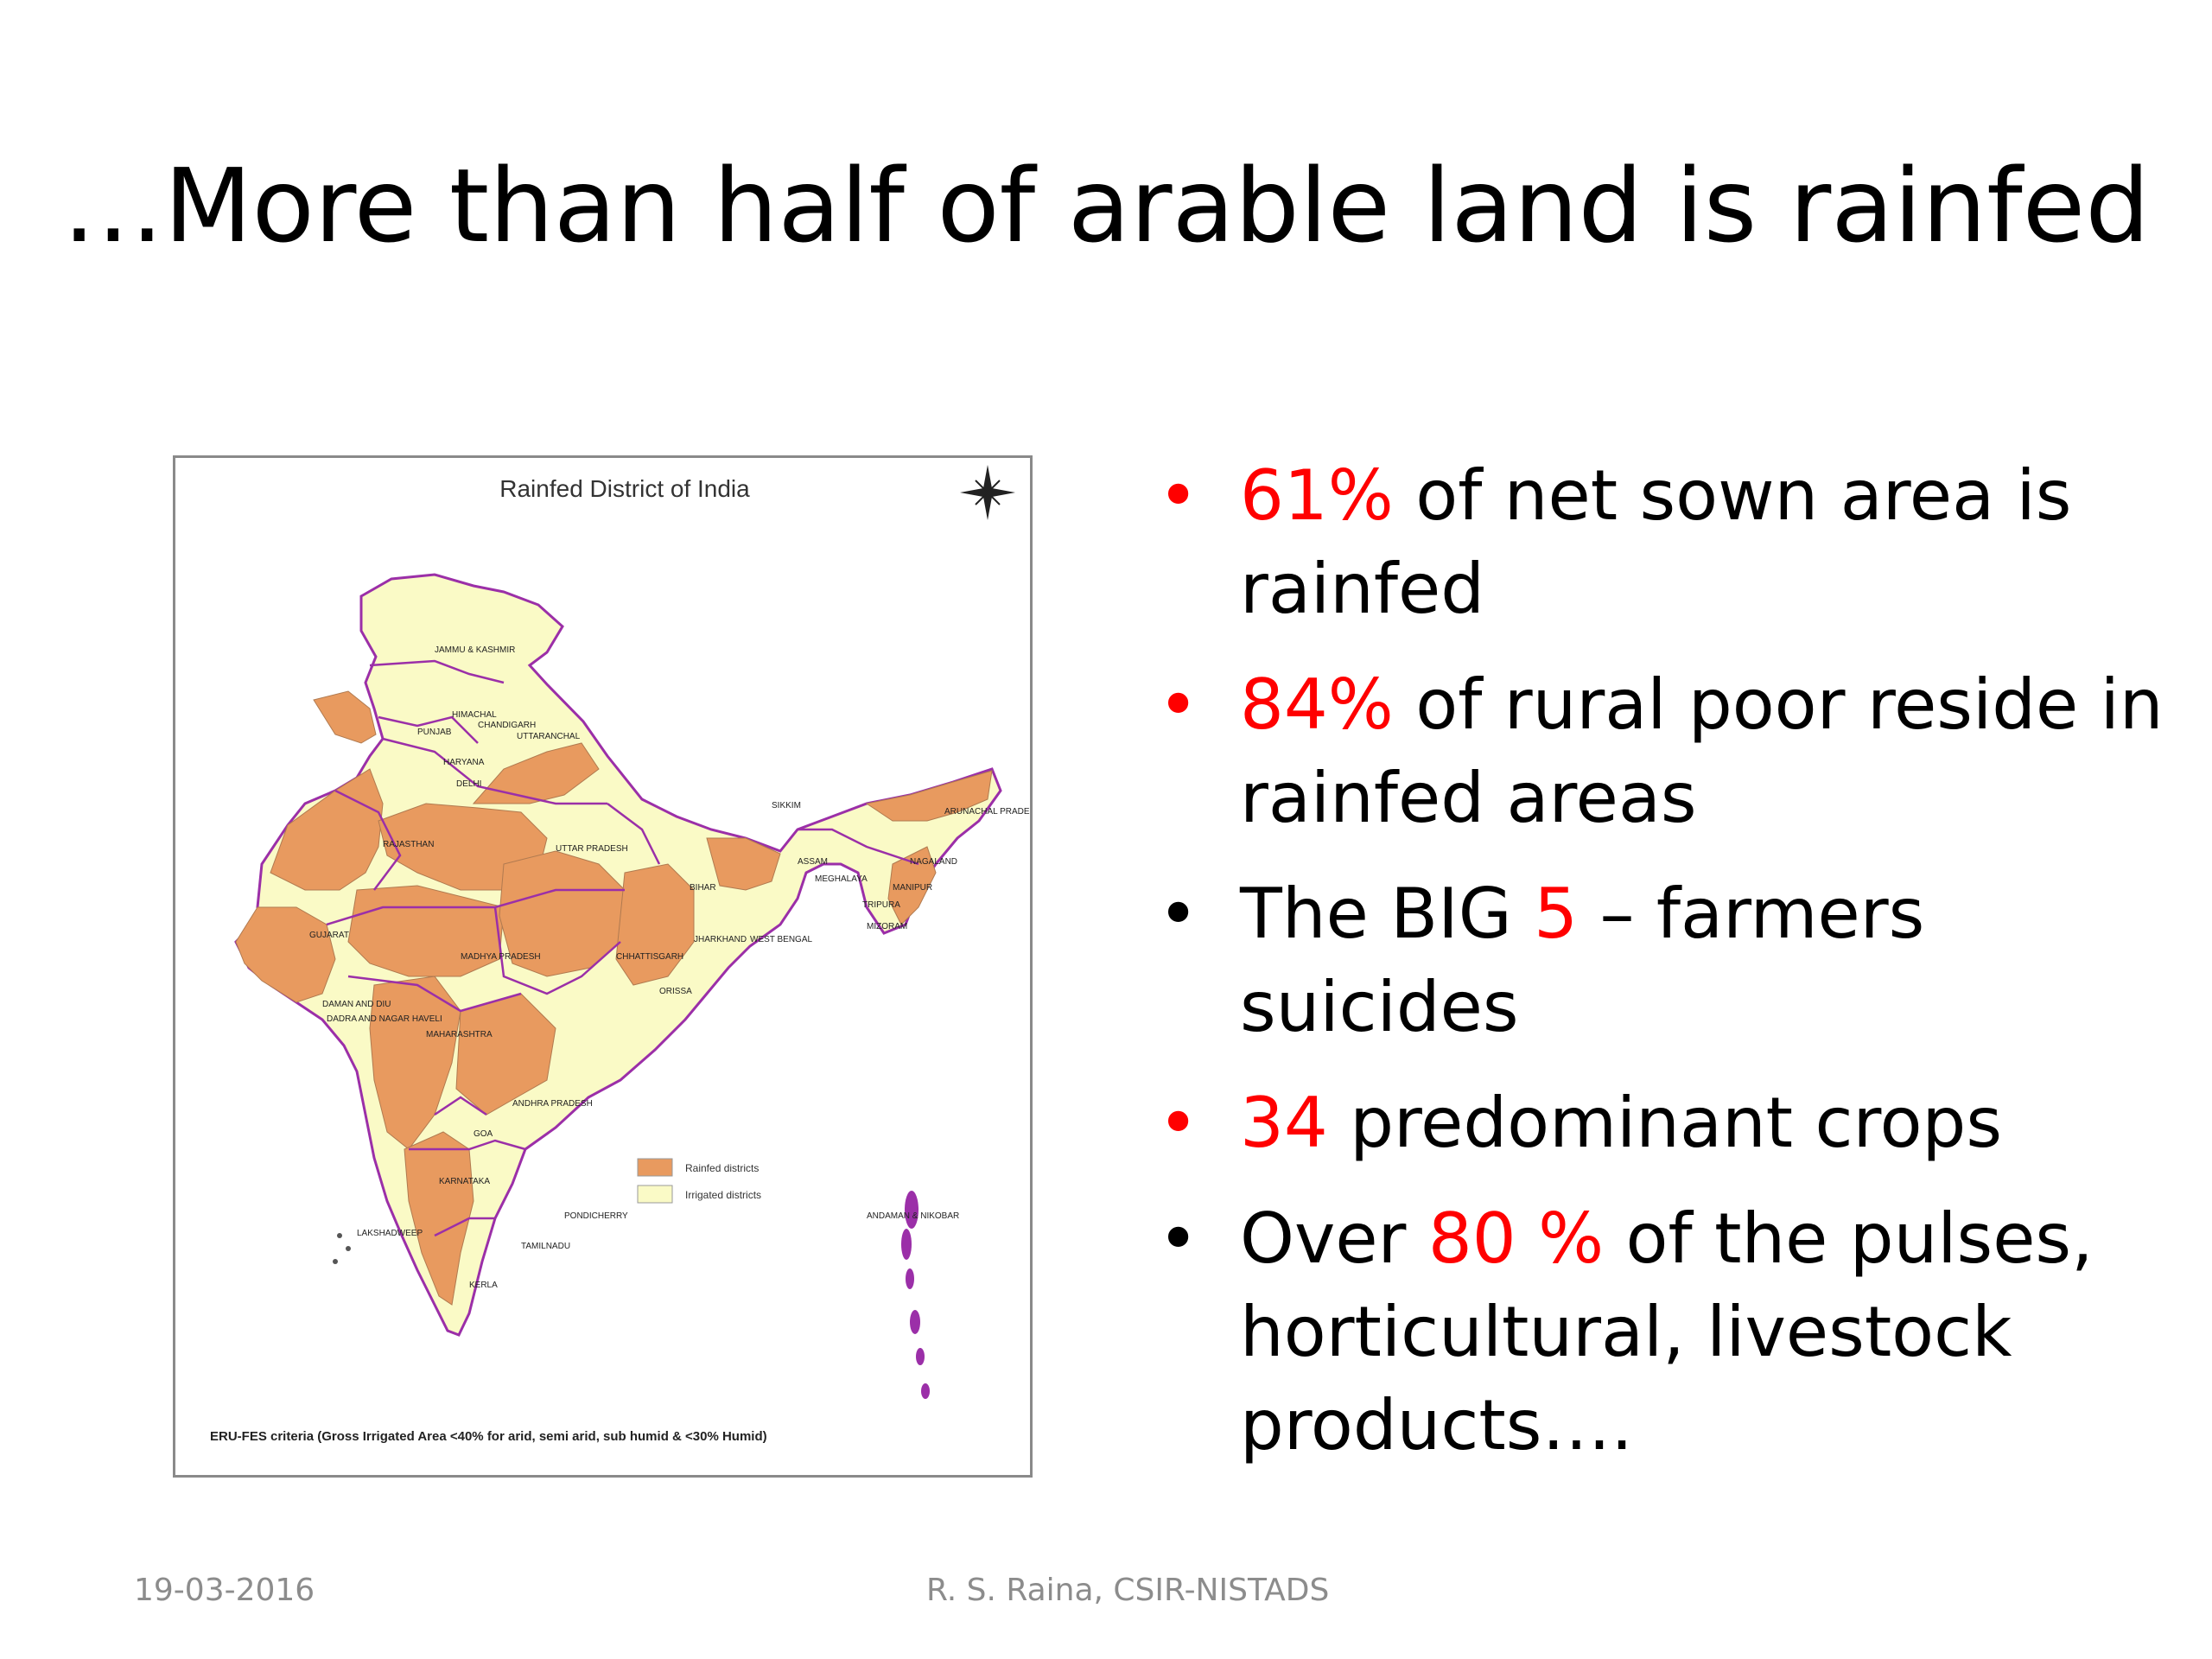  What do you see at coordinates (887, 926) in the screenshot?
I see `state-label: MIZORAM` at bounding box center [887, 926].